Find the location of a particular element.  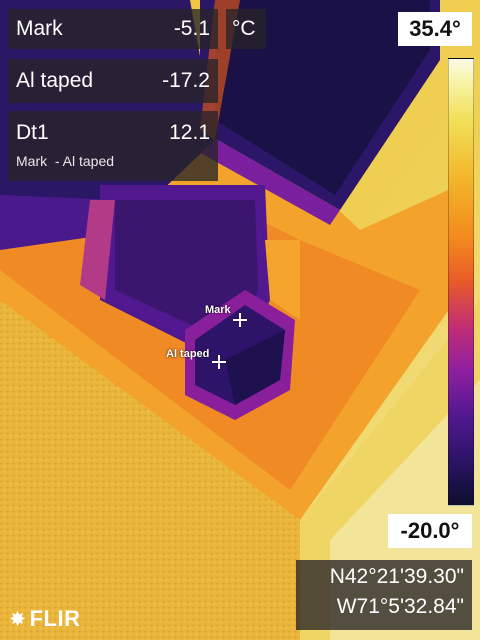

mark-label: Mark is located at coordinates (39, 28).